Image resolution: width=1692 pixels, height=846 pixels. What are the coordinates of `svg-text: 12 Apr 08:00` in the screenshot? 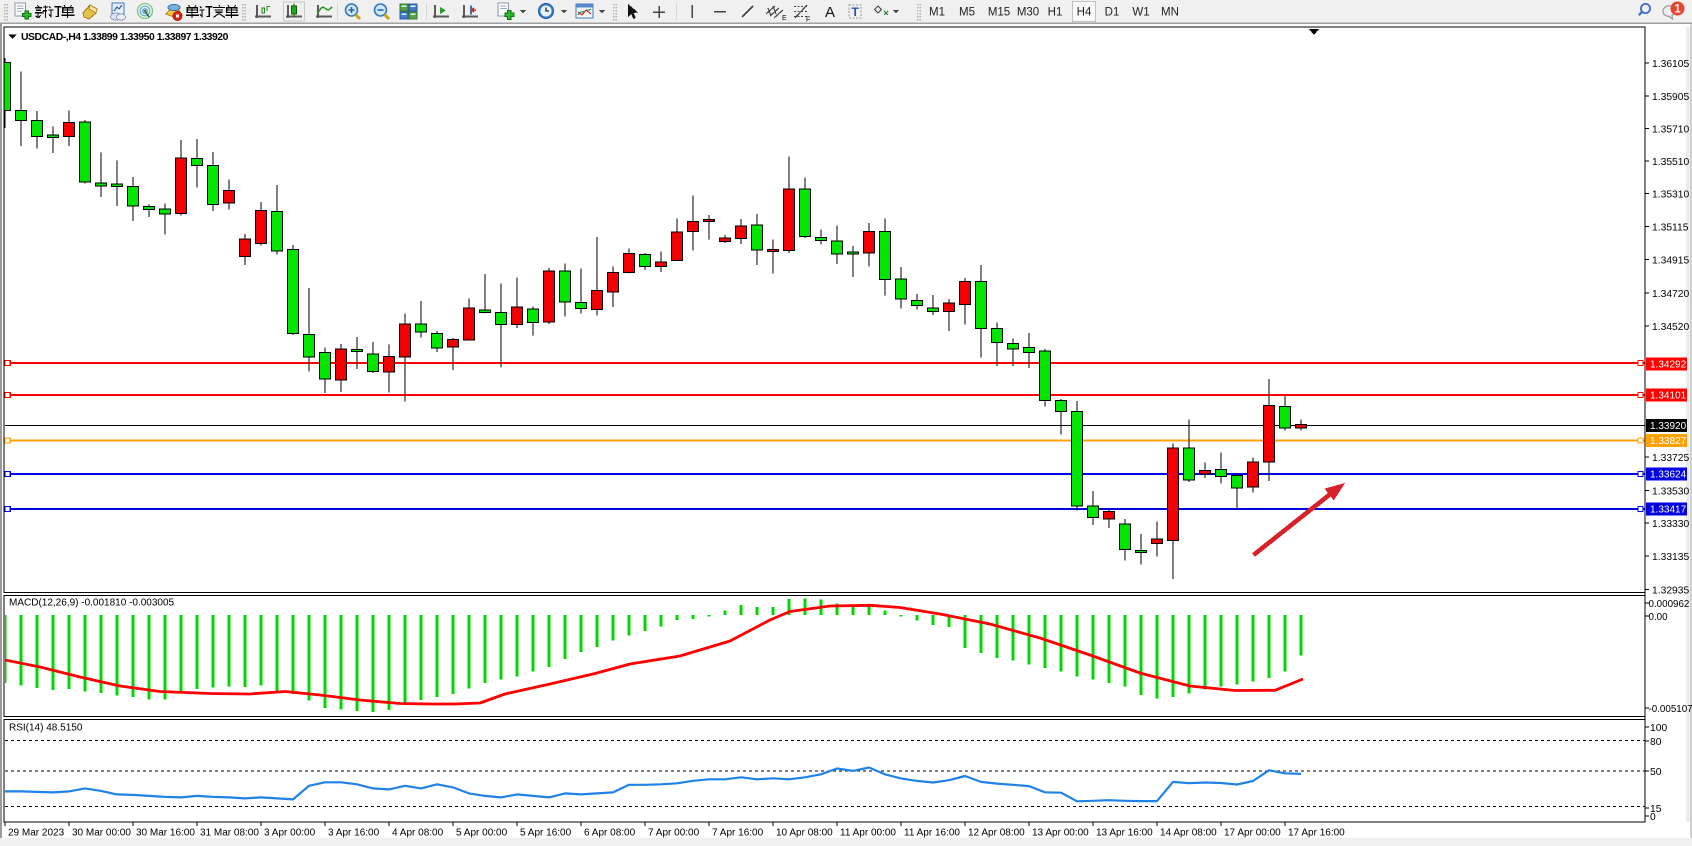 It's located at (996, 833).